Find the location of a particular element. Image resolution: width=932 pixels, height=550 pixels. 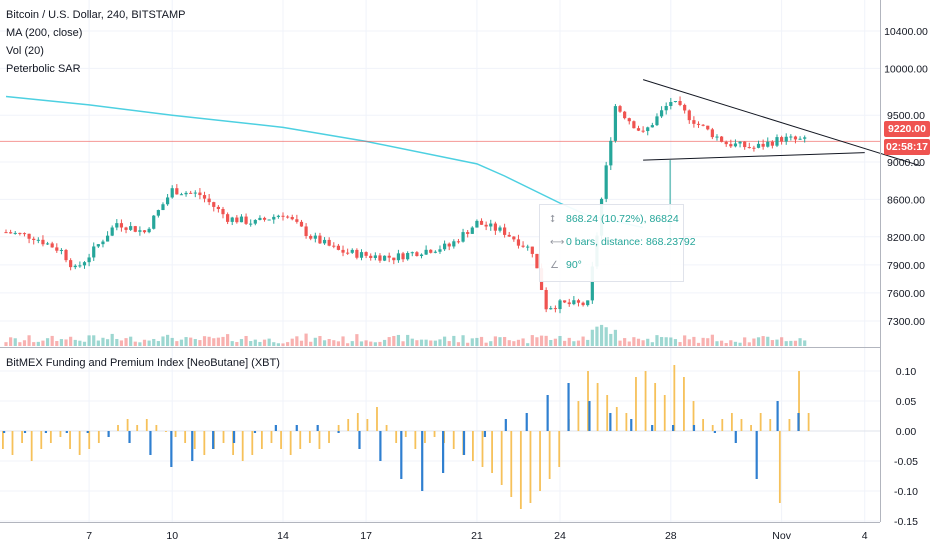

legend-ma: MA (200, close) is located at coordinates (44, 33).